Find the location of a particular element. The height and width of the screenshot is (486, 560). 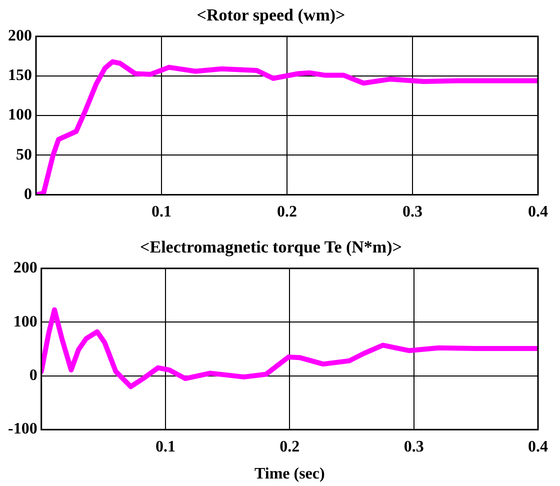

y-tick-label: 50 is located at coordinates (24, 155).